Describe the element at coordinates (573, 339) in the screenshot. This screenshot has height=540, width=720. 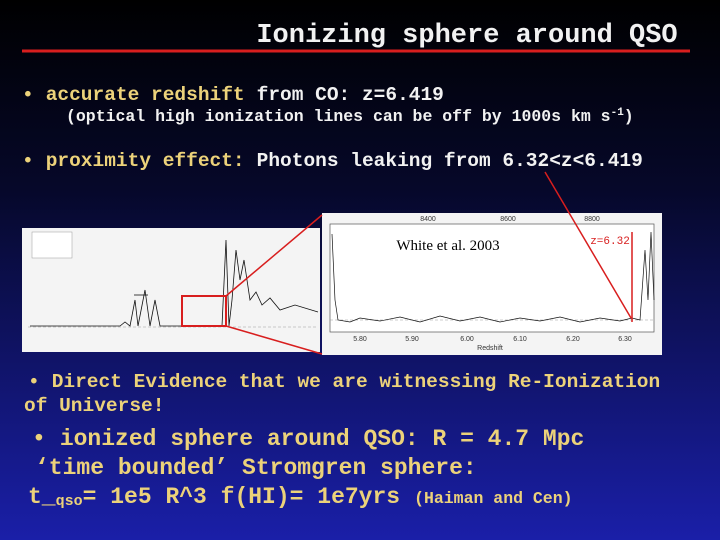
I see `bottom-tick: 6.20` at that location.